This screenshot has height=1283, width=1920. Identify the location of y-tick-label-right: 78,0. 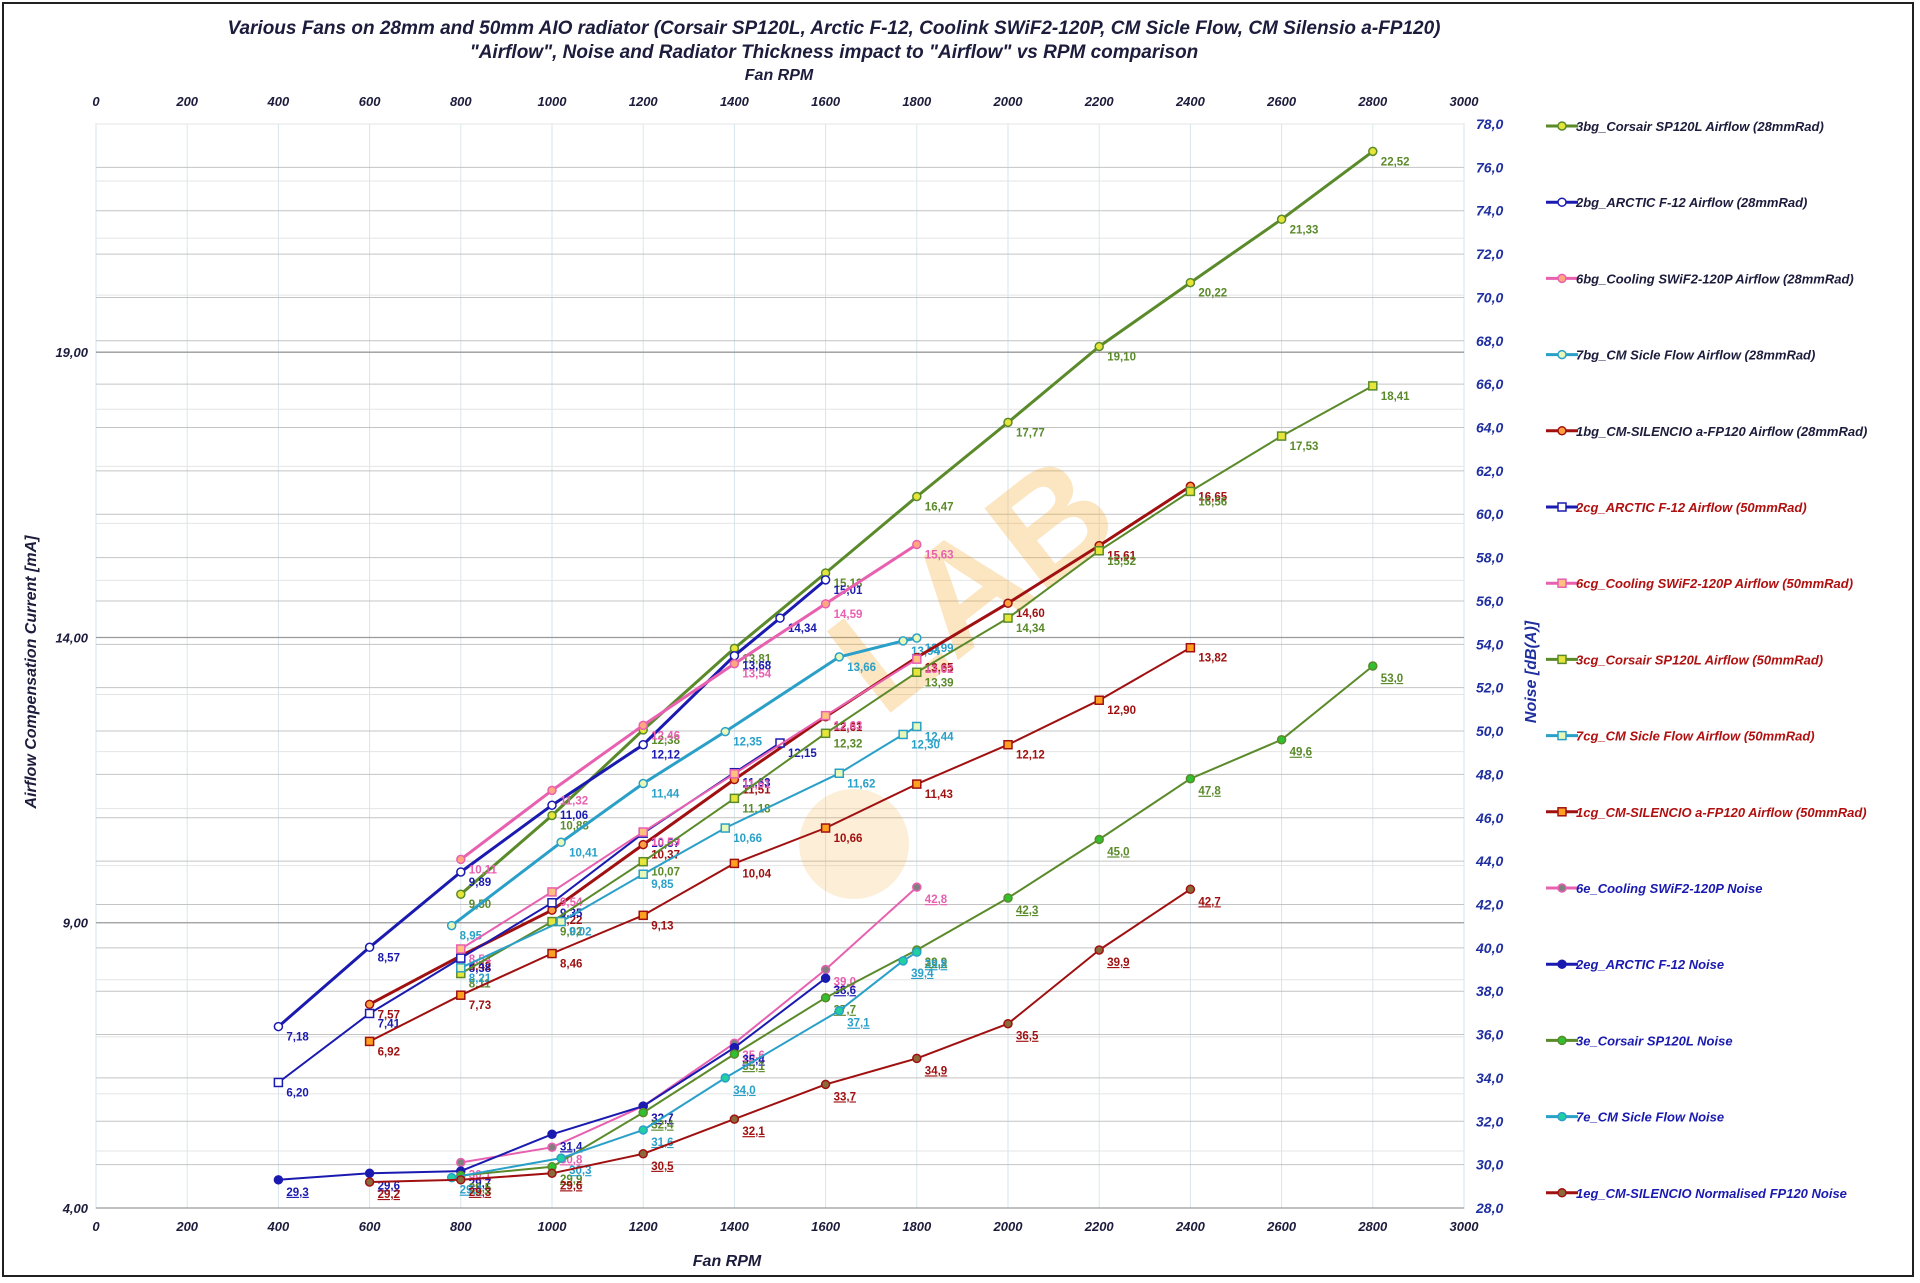
(1489, 124).